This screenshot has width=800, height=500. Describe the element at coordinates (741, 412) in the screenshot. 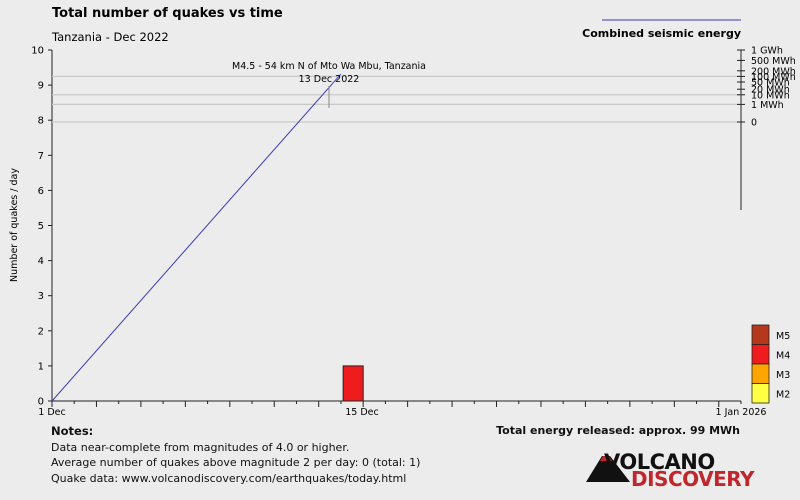

I see `x-label-end: 1 Jan 2026` at that location.